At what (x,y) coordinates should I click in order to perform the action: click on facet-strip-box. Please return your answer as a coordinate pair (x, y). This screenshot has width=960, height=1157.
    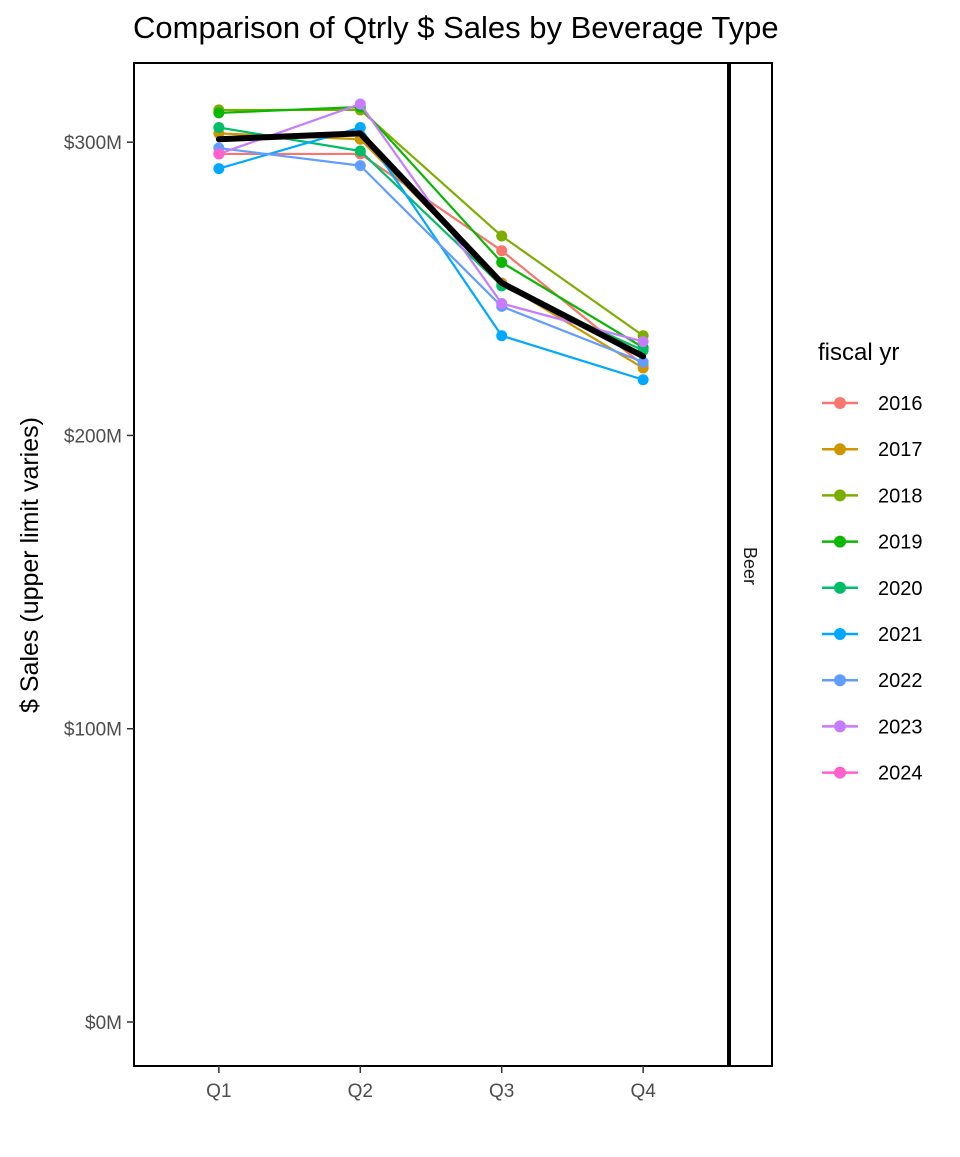
    Looking at the image, I should click on (751, 564).